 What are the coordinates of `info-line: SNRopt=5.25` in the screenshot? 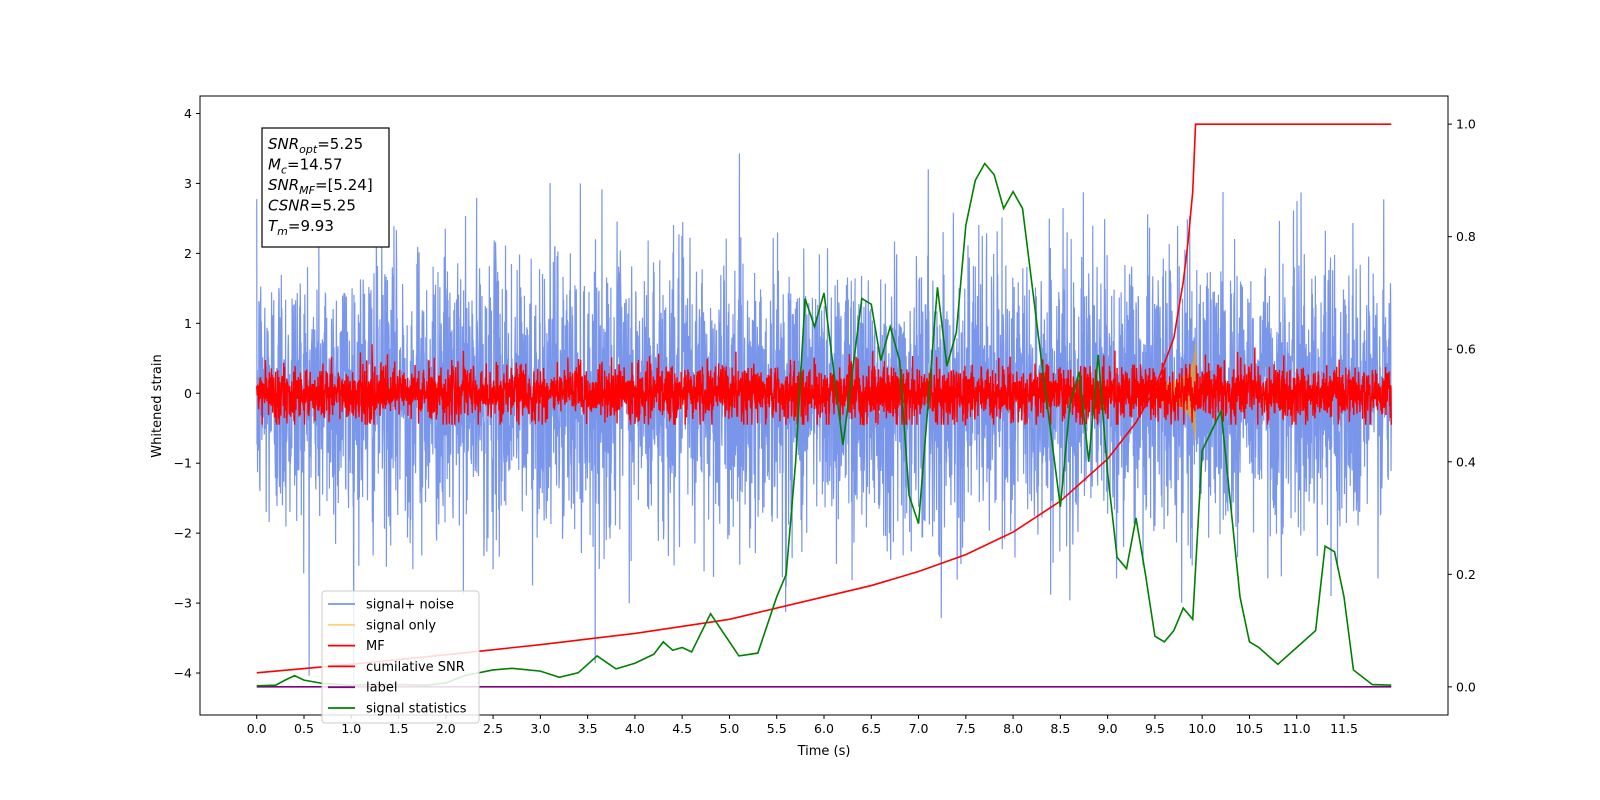 It's located at (315, 145).